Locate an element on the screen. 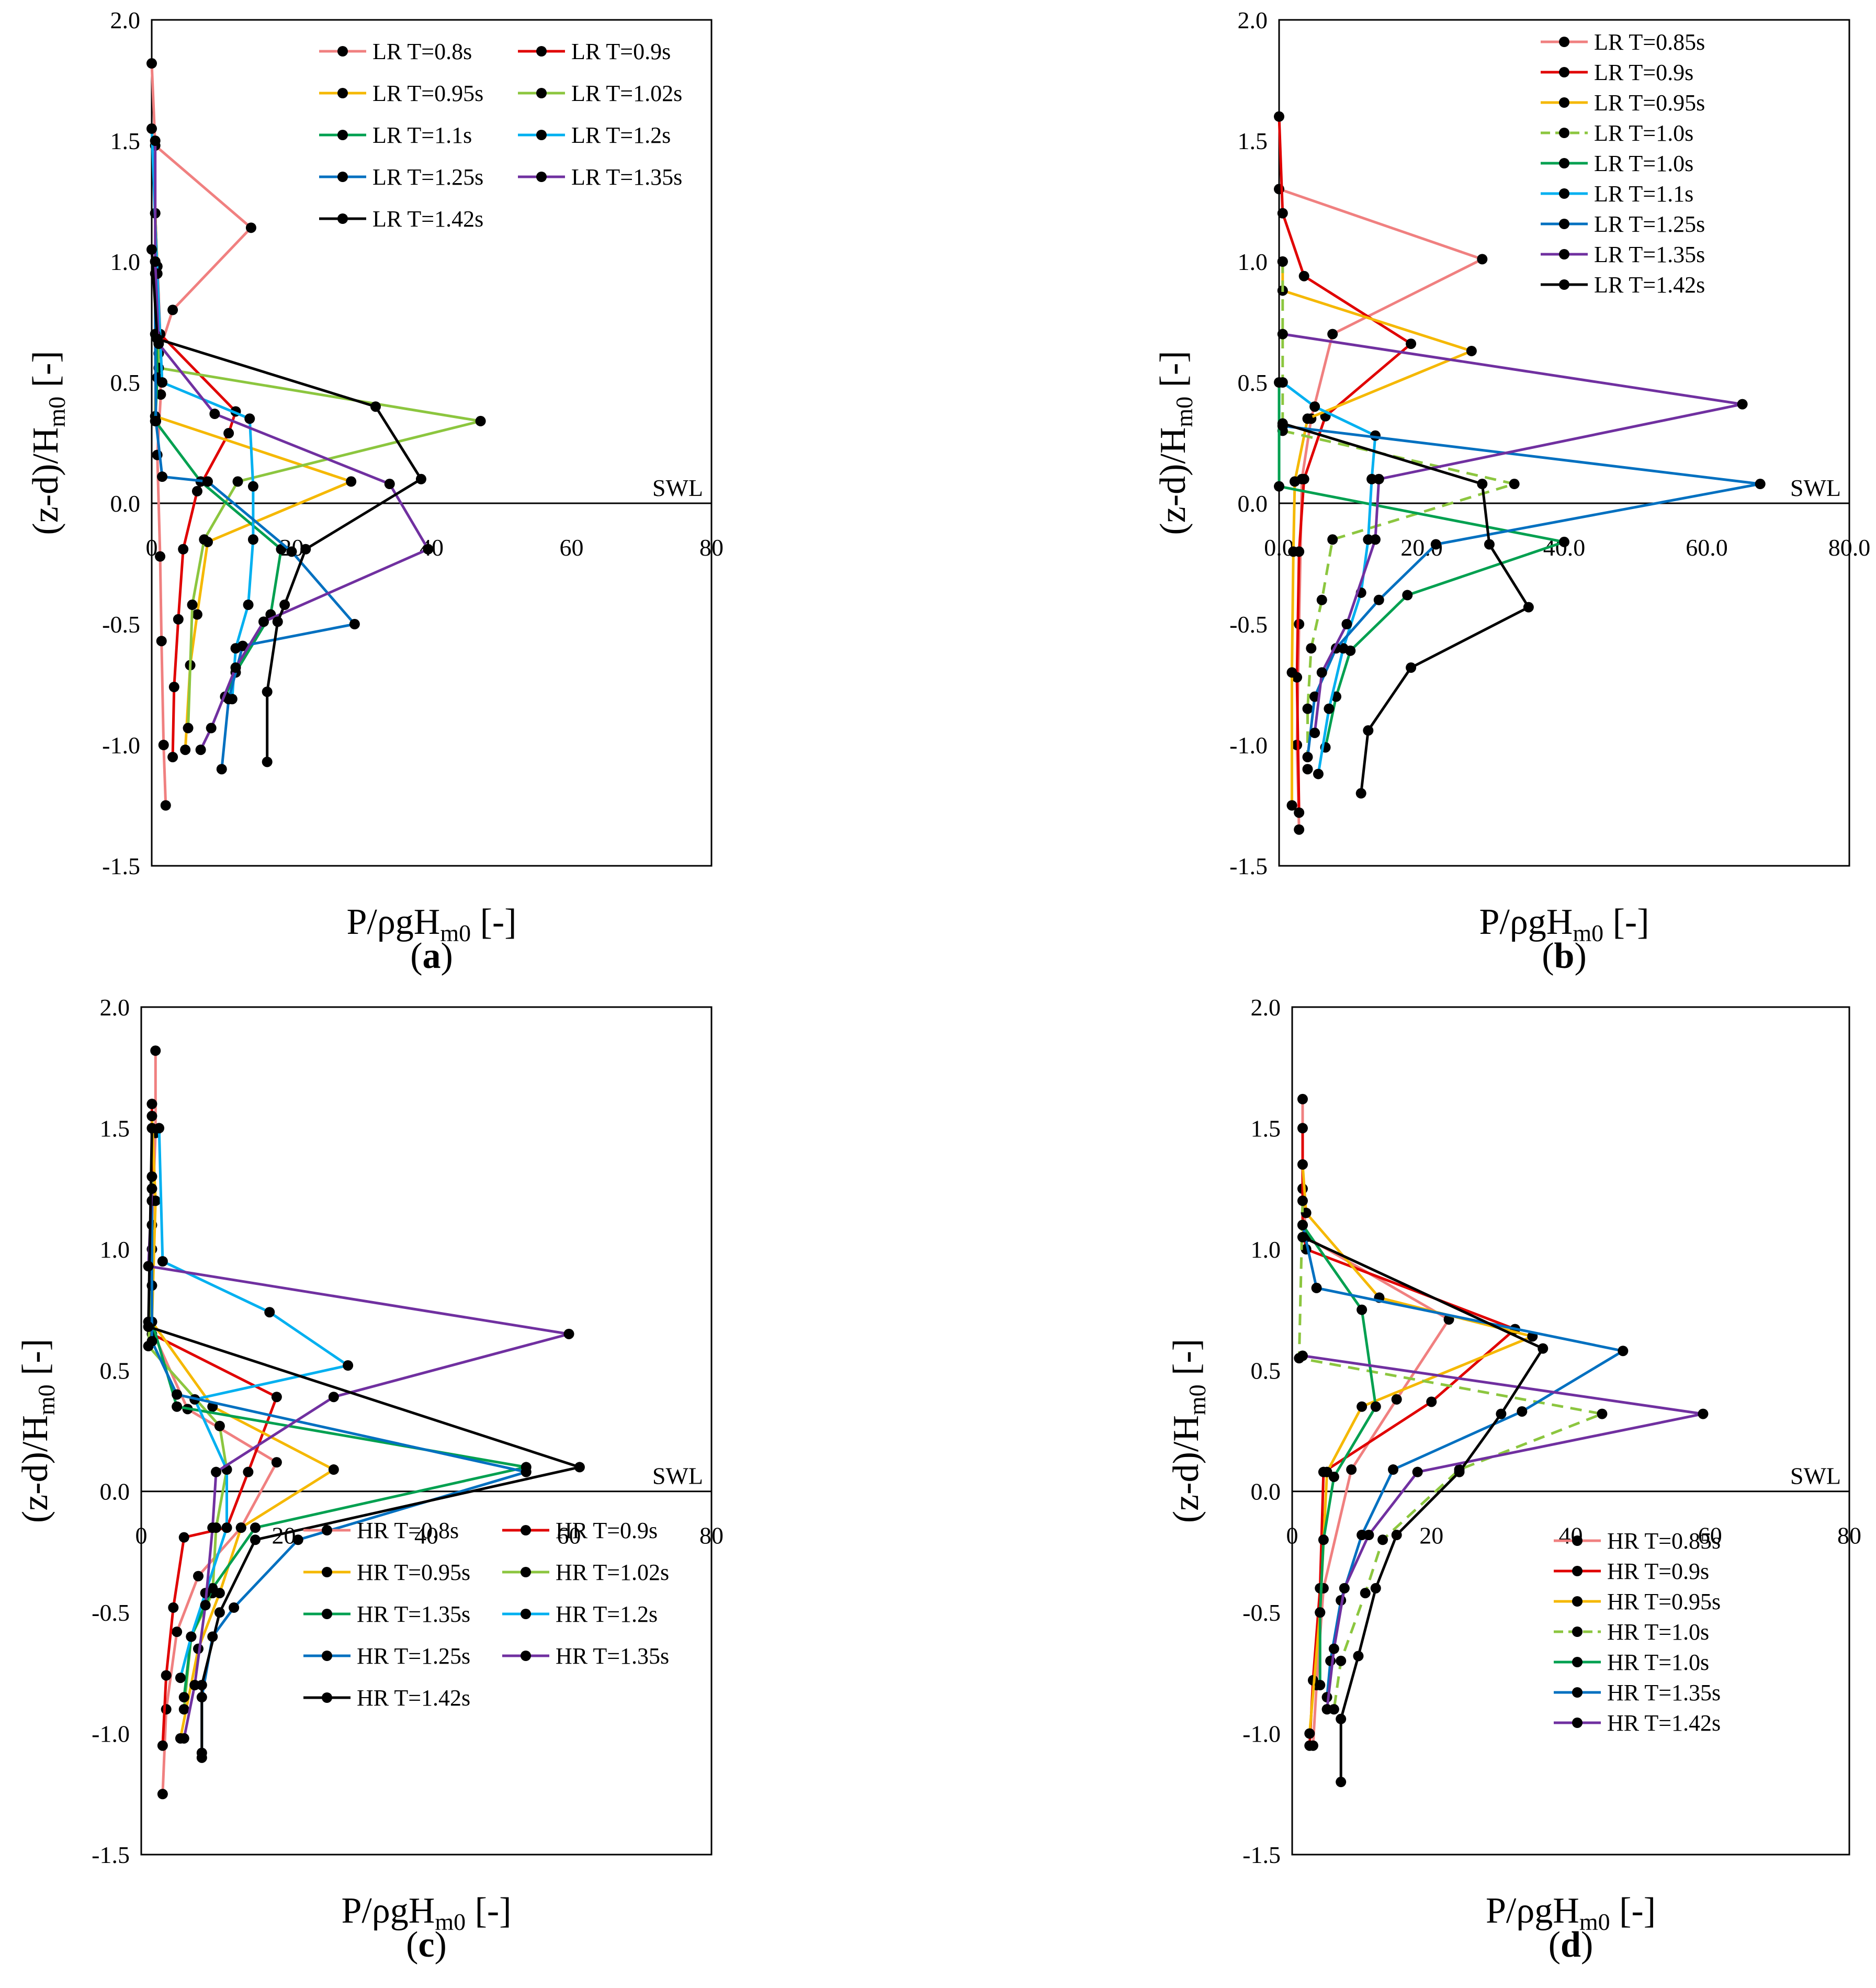  legend-label-5: LR T=1.1s is located at coordinates (1643, 194).